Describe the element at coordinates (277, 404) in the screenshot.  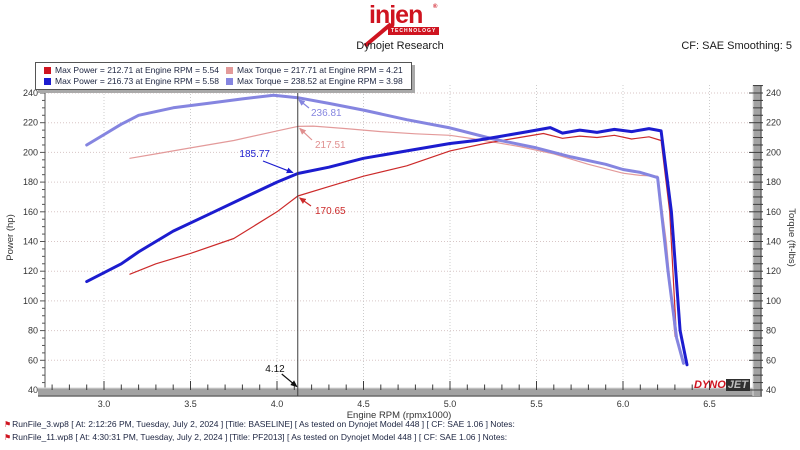
I see `svg-text: 4.0` at that location.